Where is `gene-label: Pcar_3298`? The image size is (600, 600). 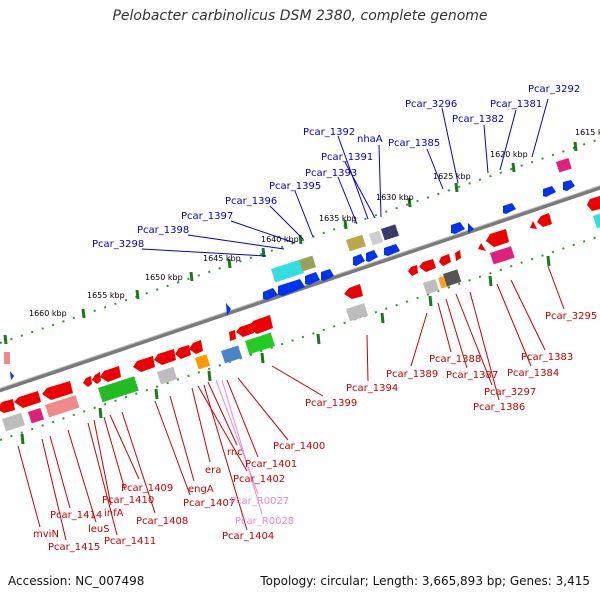 gene-label: Pcar_3298 is located at coordinates (118, 244).